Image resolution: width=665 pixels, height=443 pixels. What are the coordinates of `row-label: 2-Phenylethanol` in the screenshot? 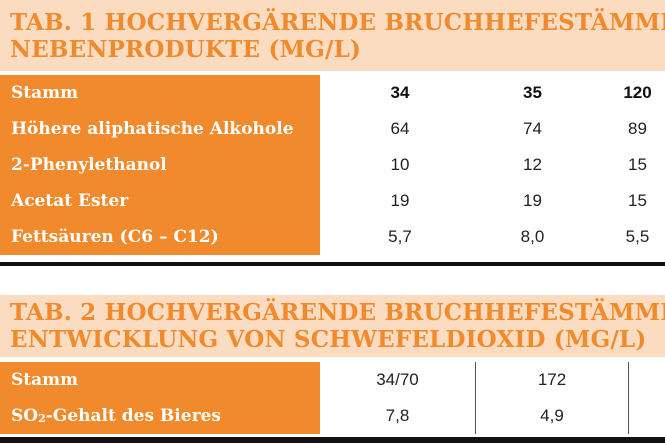 It's located at (160, 165).